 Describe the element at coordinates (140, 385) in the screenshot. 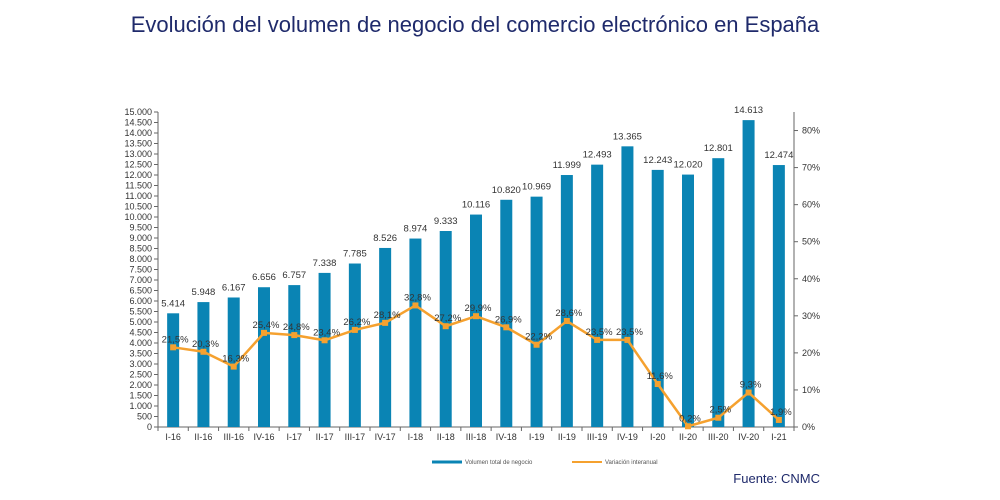

I see `y-tick-label: 2.000` at that location.